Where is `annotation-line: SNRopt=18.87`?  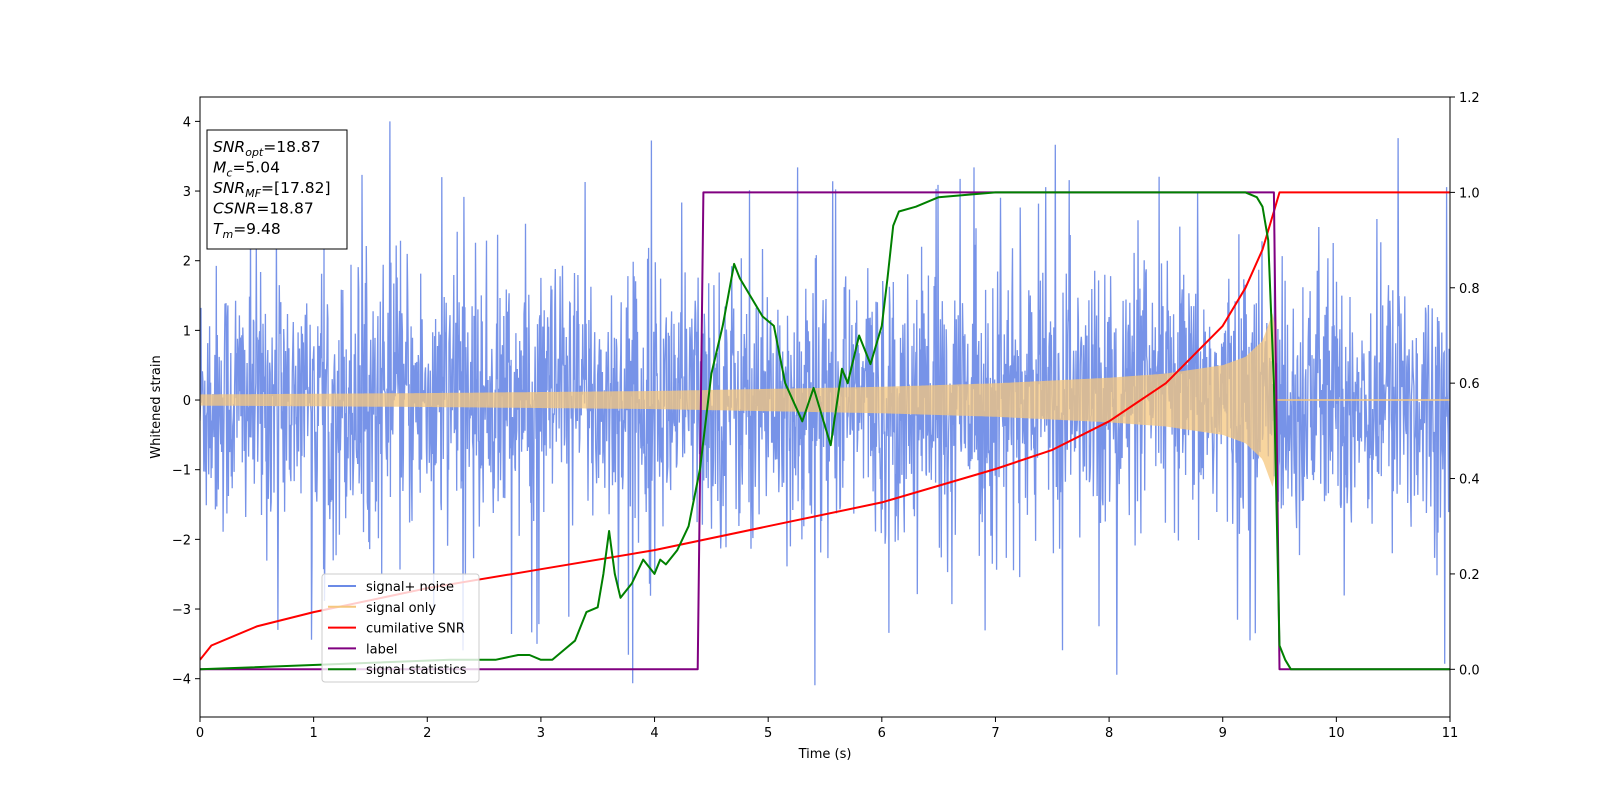 annotation-line: SNRopt=18.87 is located at coordinates (267, 148).